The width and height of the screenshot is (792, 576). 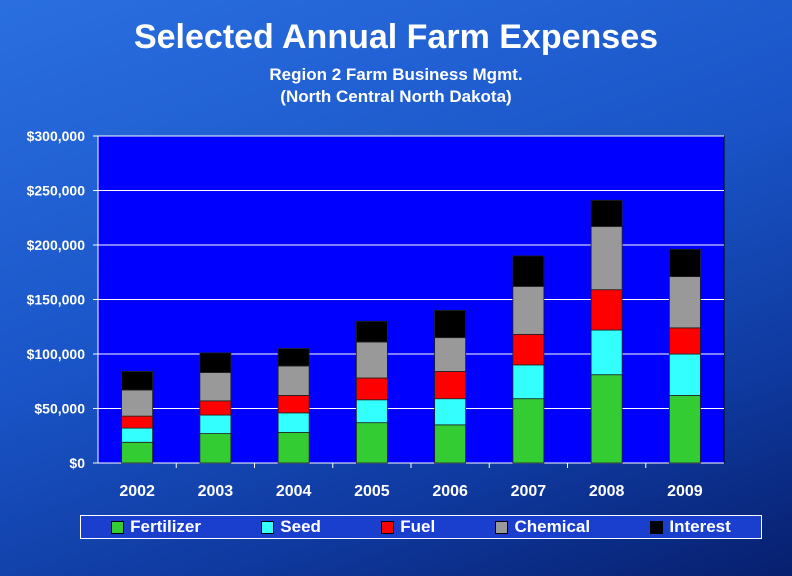 I want to click on bar-chemical-2004, so click(x=293, y=380).